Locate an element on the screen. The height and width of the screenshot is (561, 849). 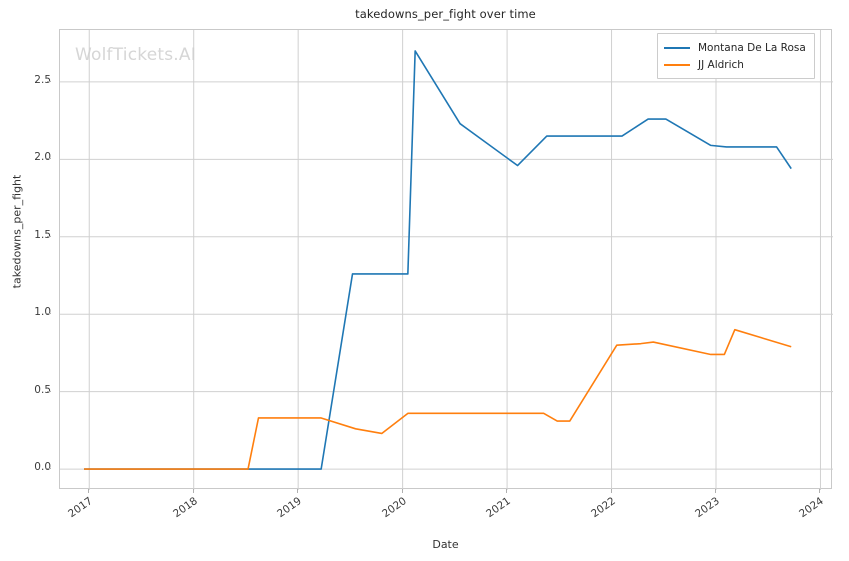
x-axis-label: Date is located at coordinates (445, 544).